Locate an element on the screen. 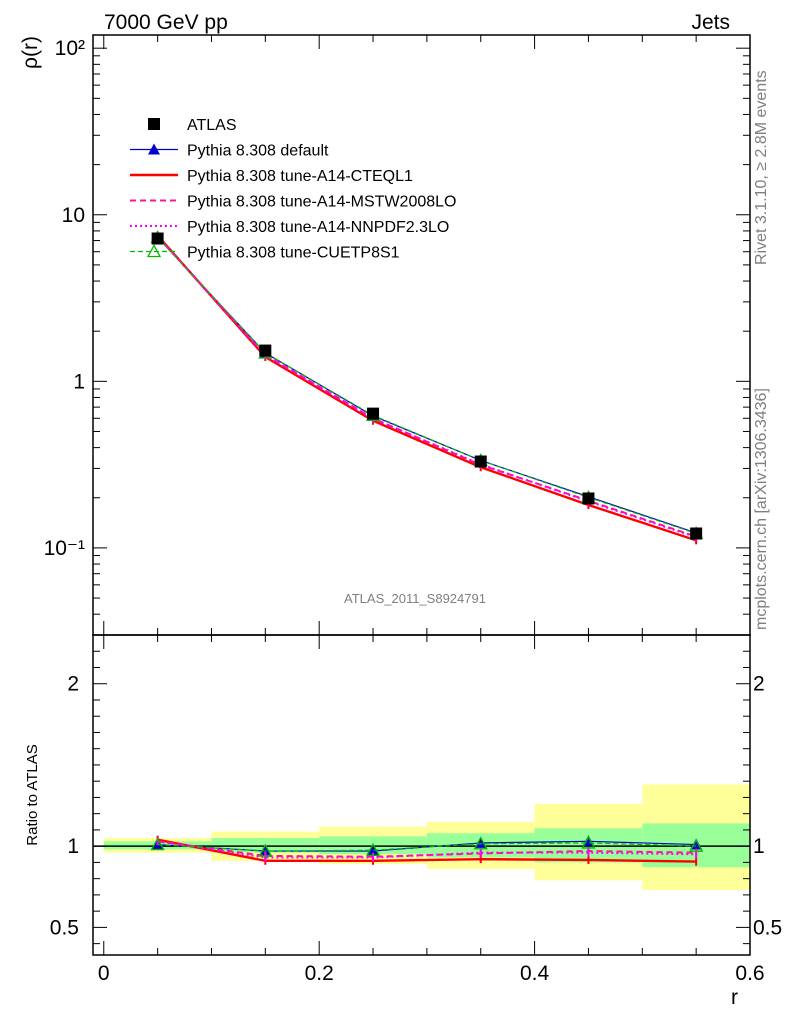 Image resolution: width=786 pixels, height=1024 pixels. ratio-y-axis-label: Ratio to ATLAS is located at coordinates (32, 794).